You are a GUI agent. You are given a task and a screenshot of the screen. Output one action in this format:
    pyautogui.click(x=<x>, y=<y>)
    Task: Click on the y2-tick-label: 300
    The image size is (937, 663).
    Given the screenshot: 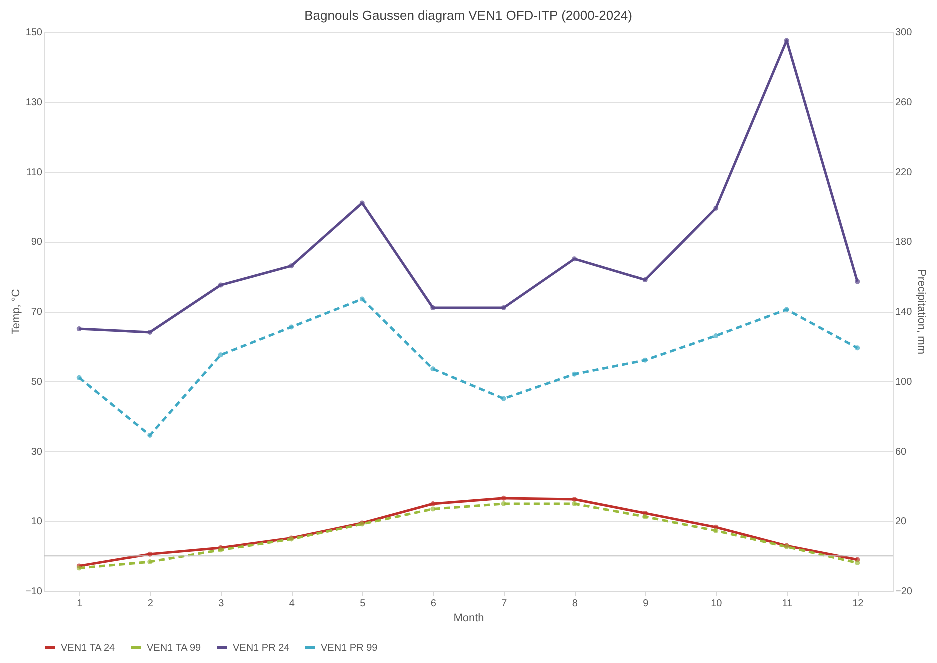 What is the action you would take?
    pyautogui.click(x=904, y=33)
    